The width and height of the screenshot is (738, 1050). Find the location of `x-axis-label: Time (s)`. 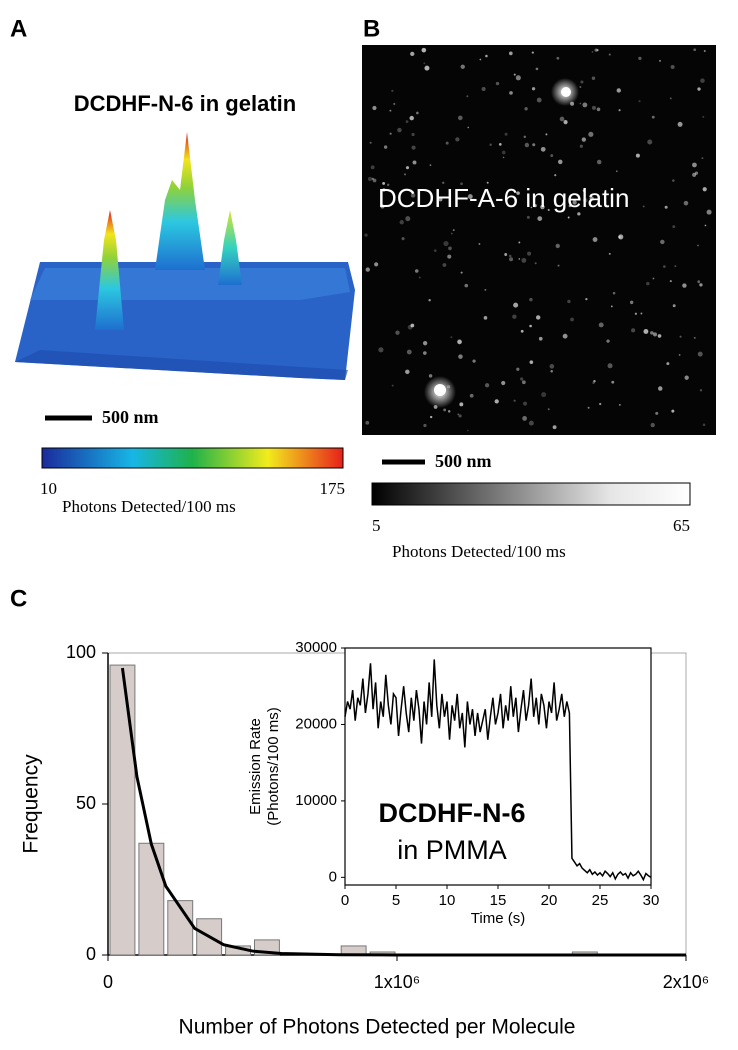

x-axis-label: Time (s) is located at coordinates (498, 918).